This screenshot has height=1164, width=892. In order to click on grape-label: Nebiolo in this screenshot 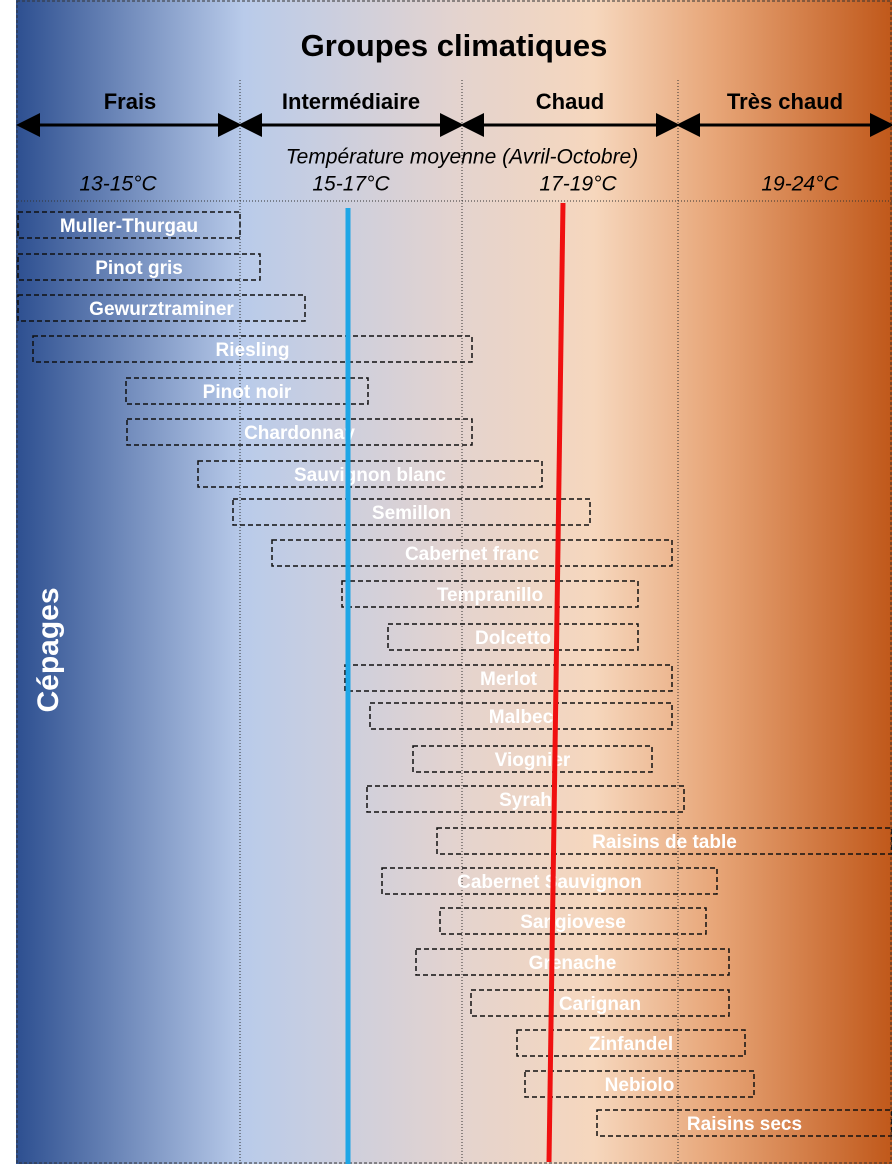, I will do `click(640, 1085)`.